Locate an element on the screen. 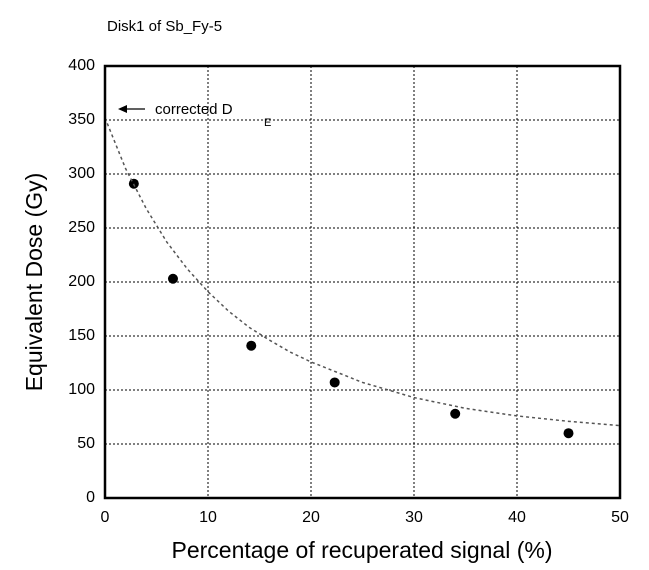 The height and width of the screenshot is (570, 649). x-tick-label: 20 is located at coordinates (311, 517).